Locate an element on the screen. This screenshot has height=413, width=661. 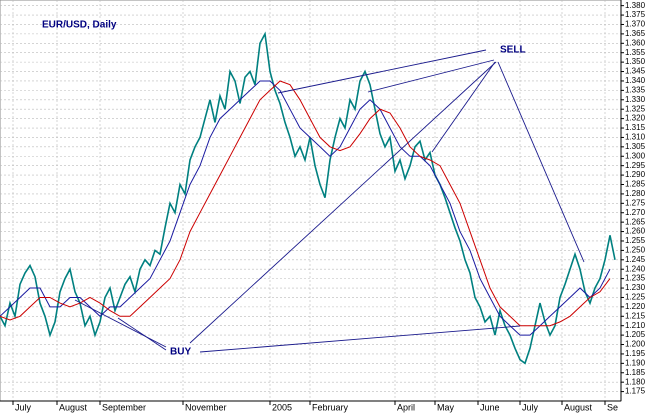
y-tick-label: 1.355 is located at coordinates (635, 52).